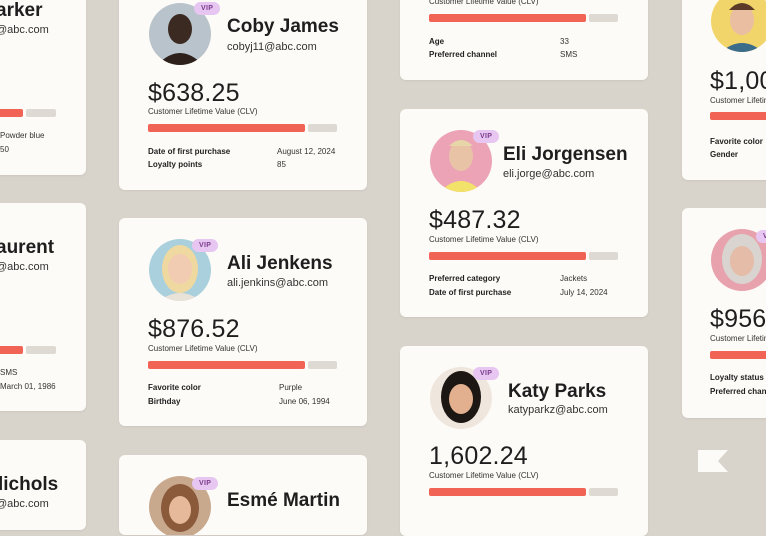 The width and height of the screenshot is (766, 536). I want to click on customer-name: arker, so click(21, 10).